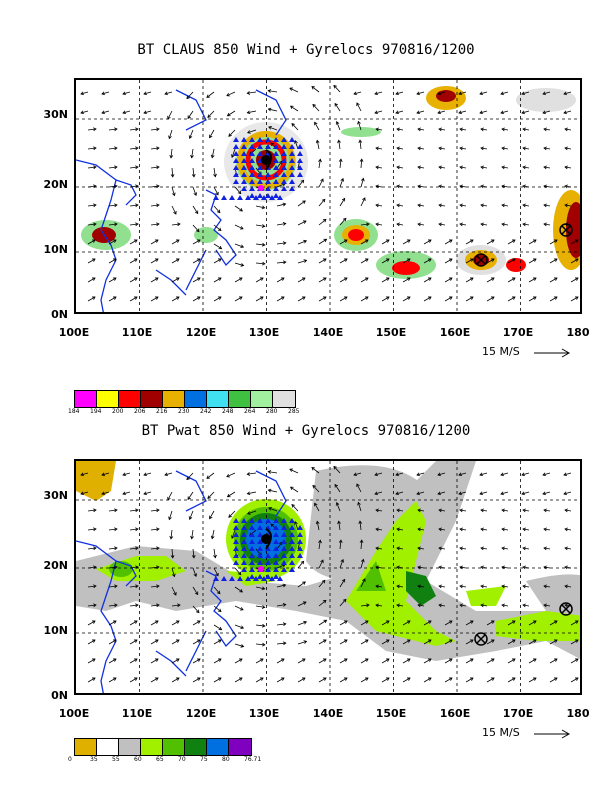 This screenshot has width=612, height=792. Describe the element at coordinates (578, 332) in the screenshot. I see `panel1-lon-180: 180` at that location.